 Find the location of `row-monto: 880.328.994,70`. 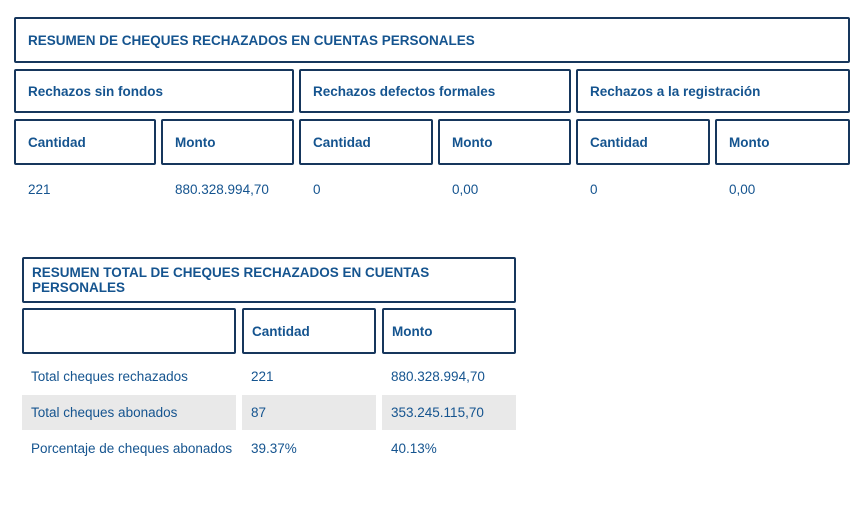

row-monto: 880.328.994,70 is located at coordinates (438, 376).